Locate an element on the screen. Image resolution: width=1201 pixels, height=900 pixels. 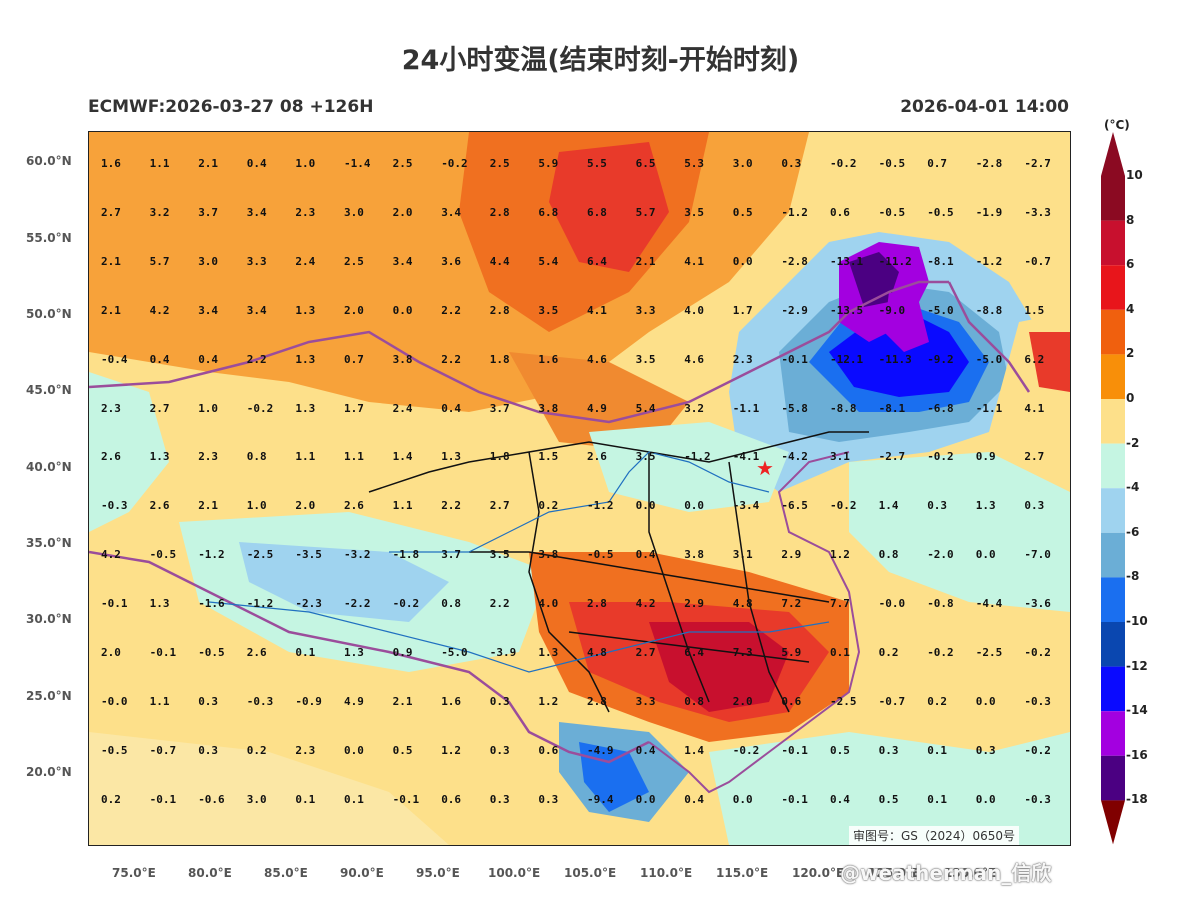
grid-value: -6.8 is located at coordinates (940, 408).